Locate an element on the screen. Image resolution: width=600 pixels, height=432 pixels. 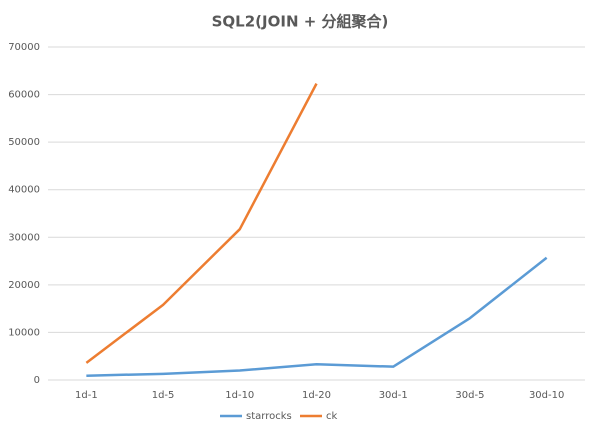
x-tick-label: 1d-10 is located at coordinates (239, 395).